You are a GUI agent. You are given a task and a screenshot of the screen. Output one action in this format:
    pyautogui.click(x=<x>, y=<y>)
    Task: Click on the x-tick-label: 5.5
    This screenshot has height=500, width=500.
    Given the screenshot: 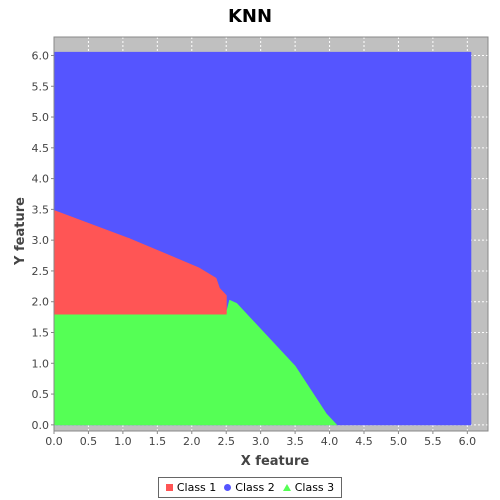 What is the action you would take?
    pyautogui.click(x=433, y=441)
    